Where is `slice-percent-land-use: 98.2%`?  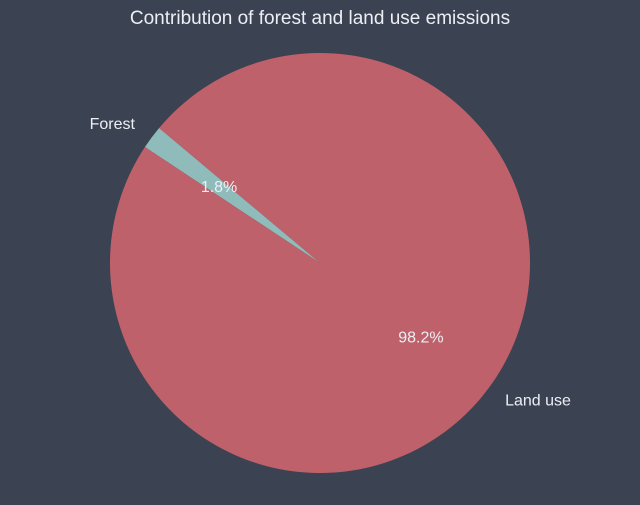 slice-percent-land-use: 98.2% is located at coordinates (420, 338).